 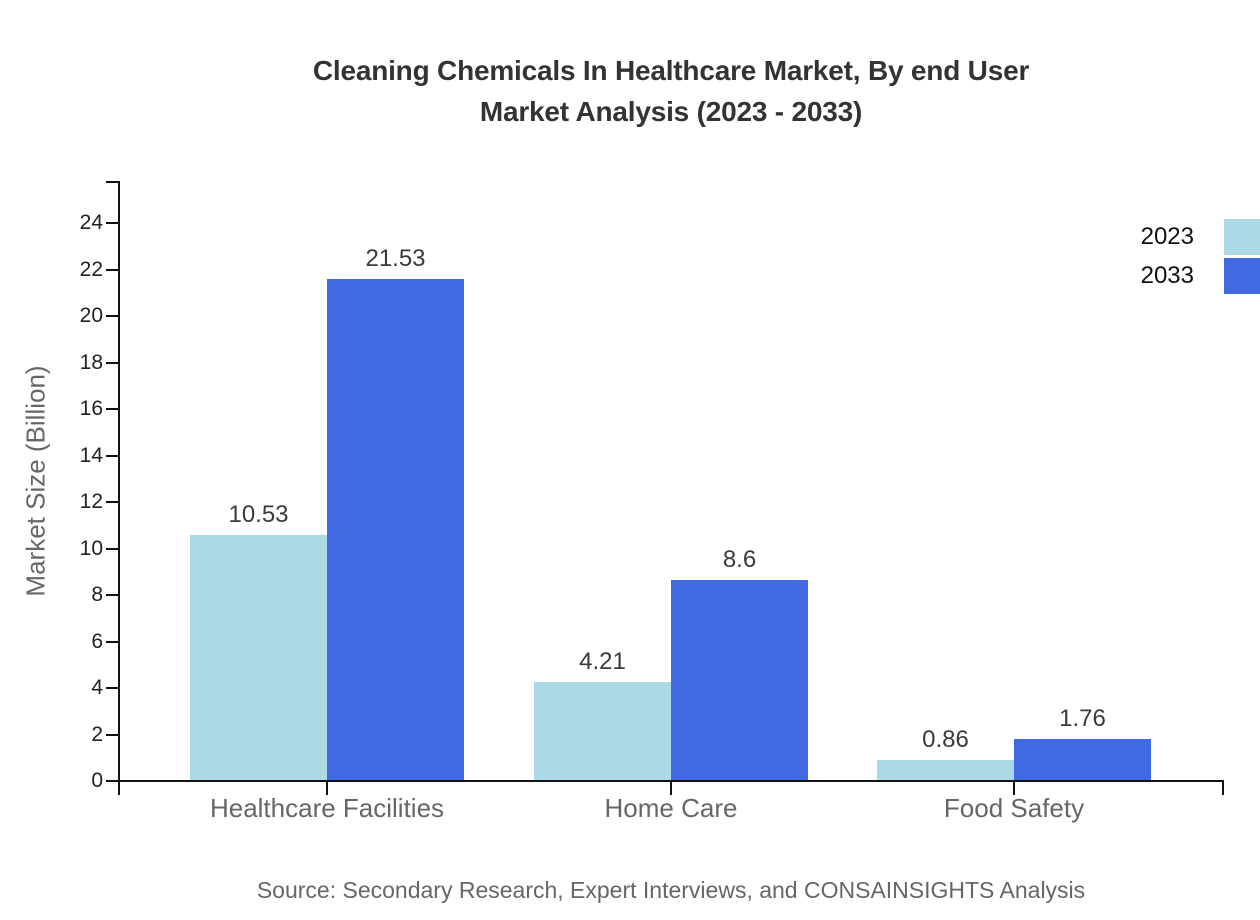 What do you see at coordinates (97, 734) in the screenshot?
I see `y-tick-label-2: 2` at bounding box center [97, 734].